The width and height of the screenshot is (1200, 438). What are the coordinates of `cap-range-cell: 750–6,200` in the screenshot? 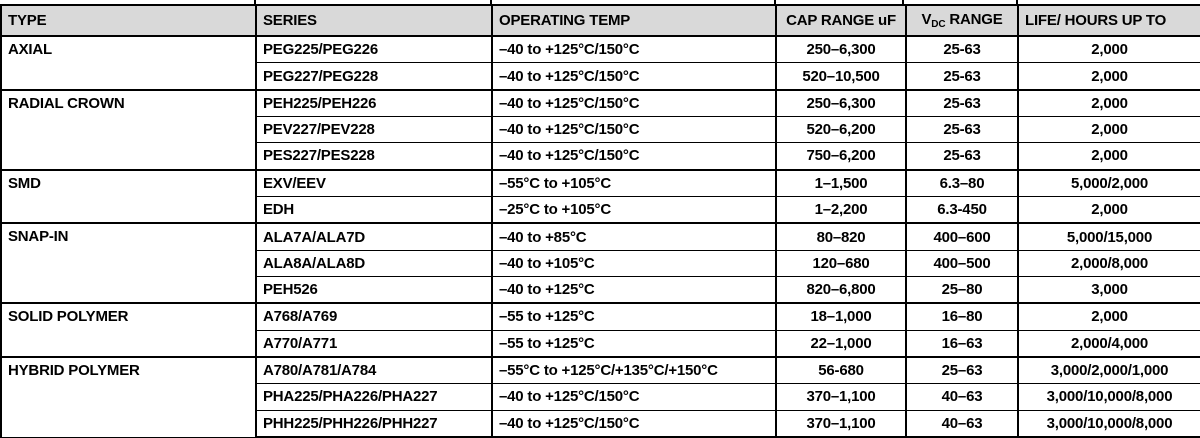 It's located at (841, 156).